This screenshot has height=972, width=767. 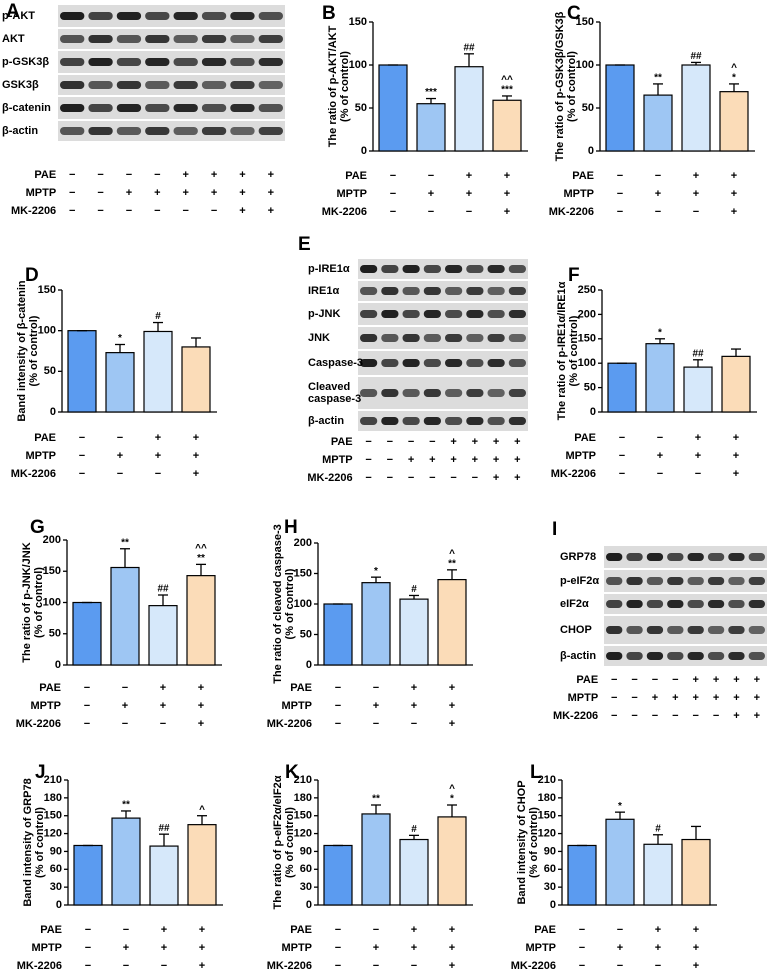 What do you see at coordinates (658, 828) in the screenshot?
I see `significance: #` at bounding box center [658, 828].